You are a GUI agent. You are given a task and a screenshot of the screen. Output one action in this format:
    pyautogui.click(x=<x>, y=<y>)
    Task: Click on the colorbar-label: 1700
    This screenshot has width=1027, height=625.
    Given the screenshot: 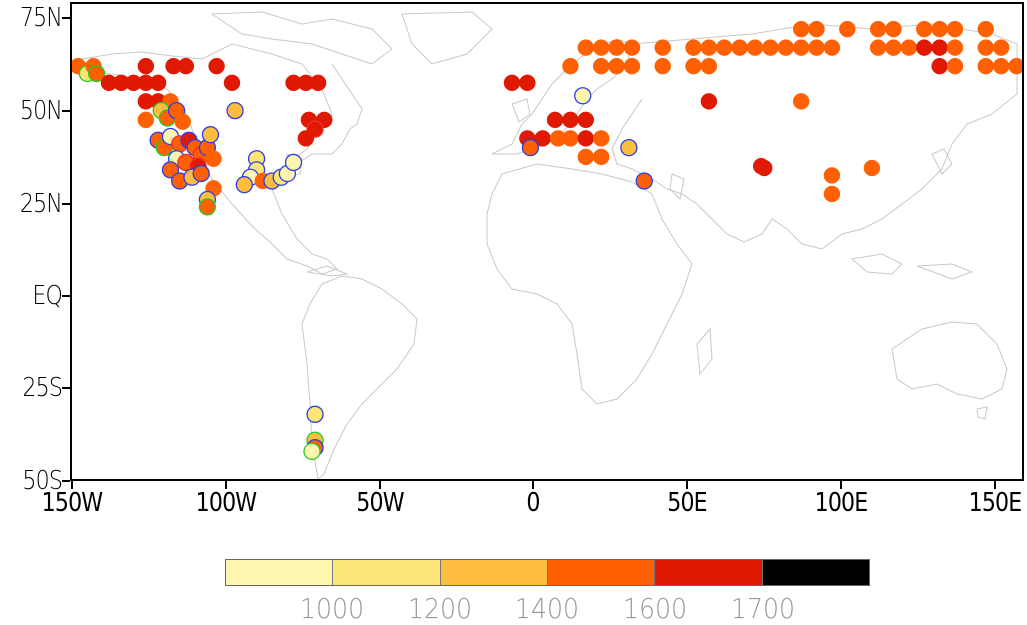 What is the action you would take?
    pyautogui.click(x=763, y=608)
    